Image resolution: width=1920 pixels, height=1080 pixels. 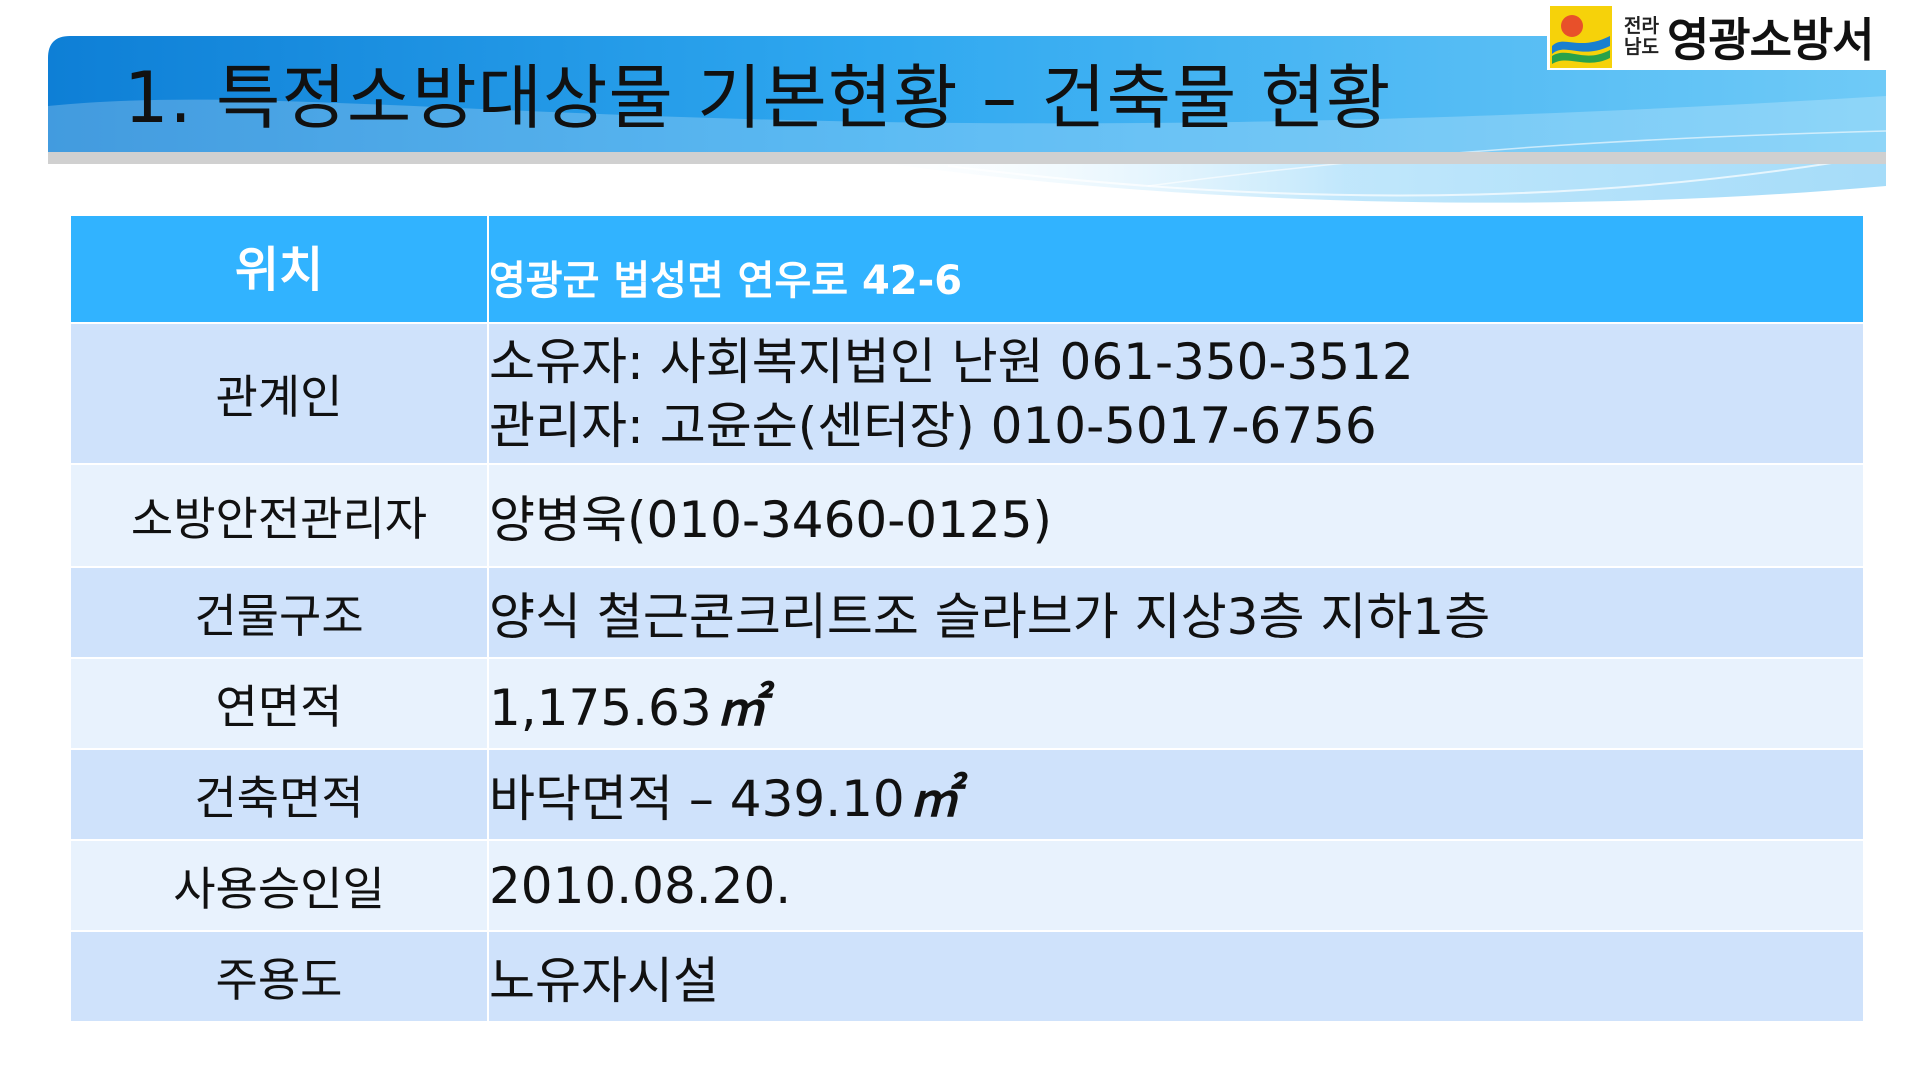 I want to click on row-label: 사용승인일, so click(x=279, y=885).